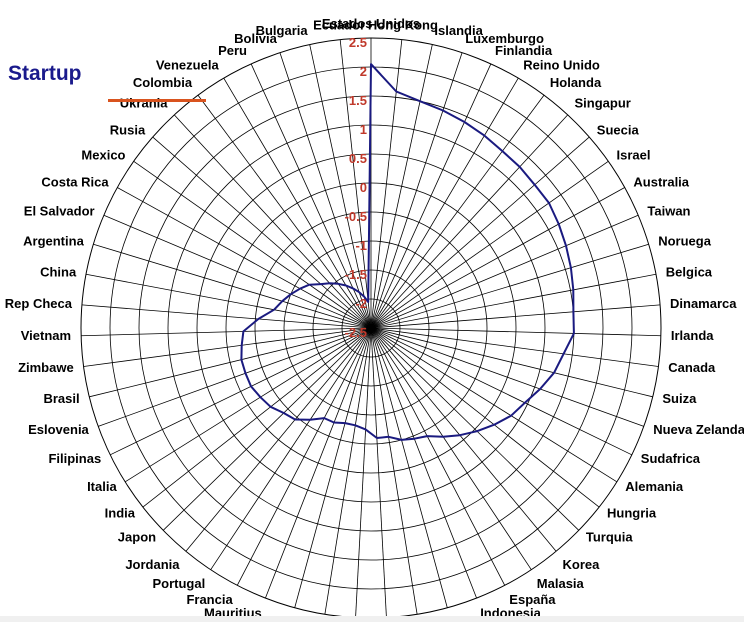  Describe the element at coordinates (137, 536) in the screenshot. I see `category-label: Japon` at that location.